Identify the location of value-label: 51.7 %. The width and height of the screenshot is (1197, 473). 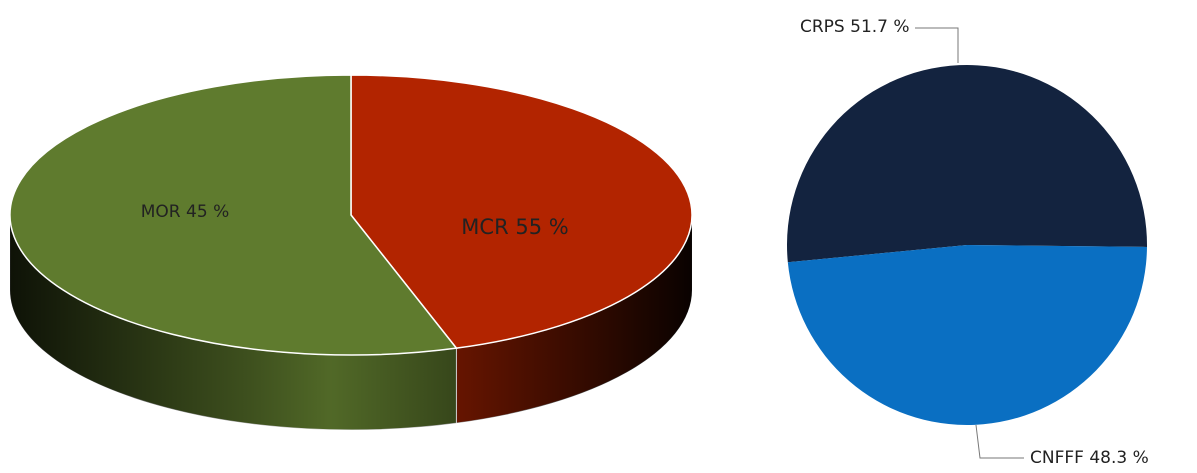
(879, 27).